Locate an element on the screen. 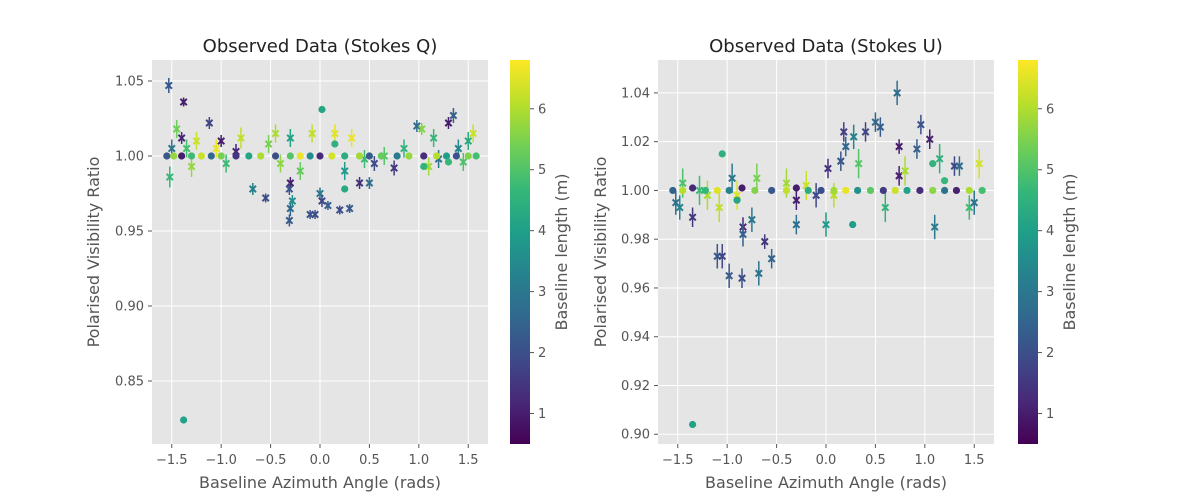 The width and height of the screenshot is (1200, 500). y-tick-label: 0.96 is located at coordinates (635, 288).